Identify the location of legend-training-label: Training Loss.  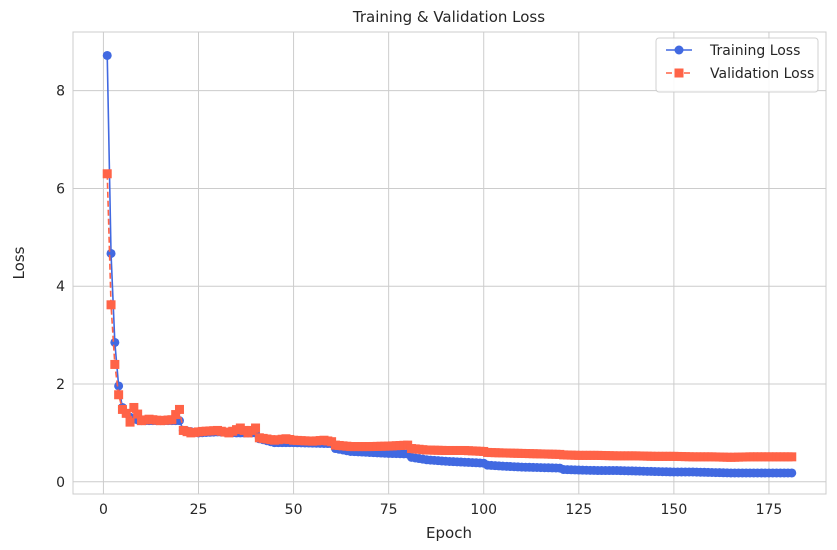
(754, 51).